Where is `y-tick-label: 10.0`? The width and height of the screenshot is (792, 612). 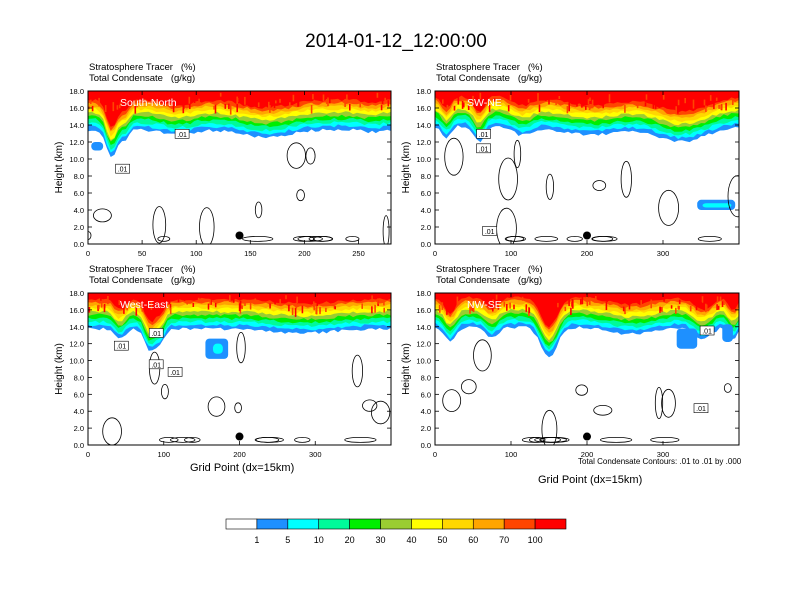 y-tick-label: 10.0 is located at coordinates (423, 361).